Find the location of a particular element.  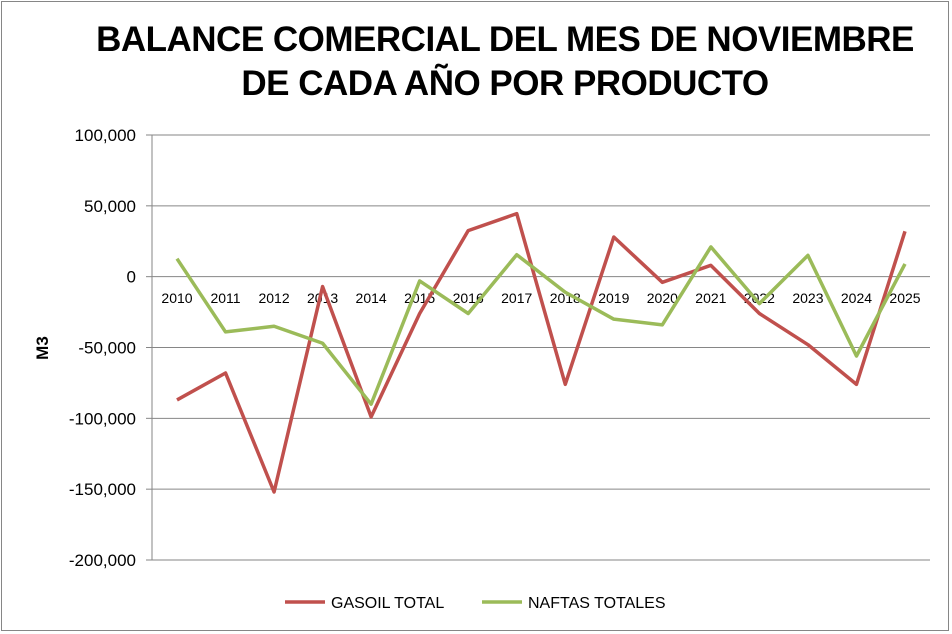

x-tick-label: 2014 is located at coordinates (371, 298).